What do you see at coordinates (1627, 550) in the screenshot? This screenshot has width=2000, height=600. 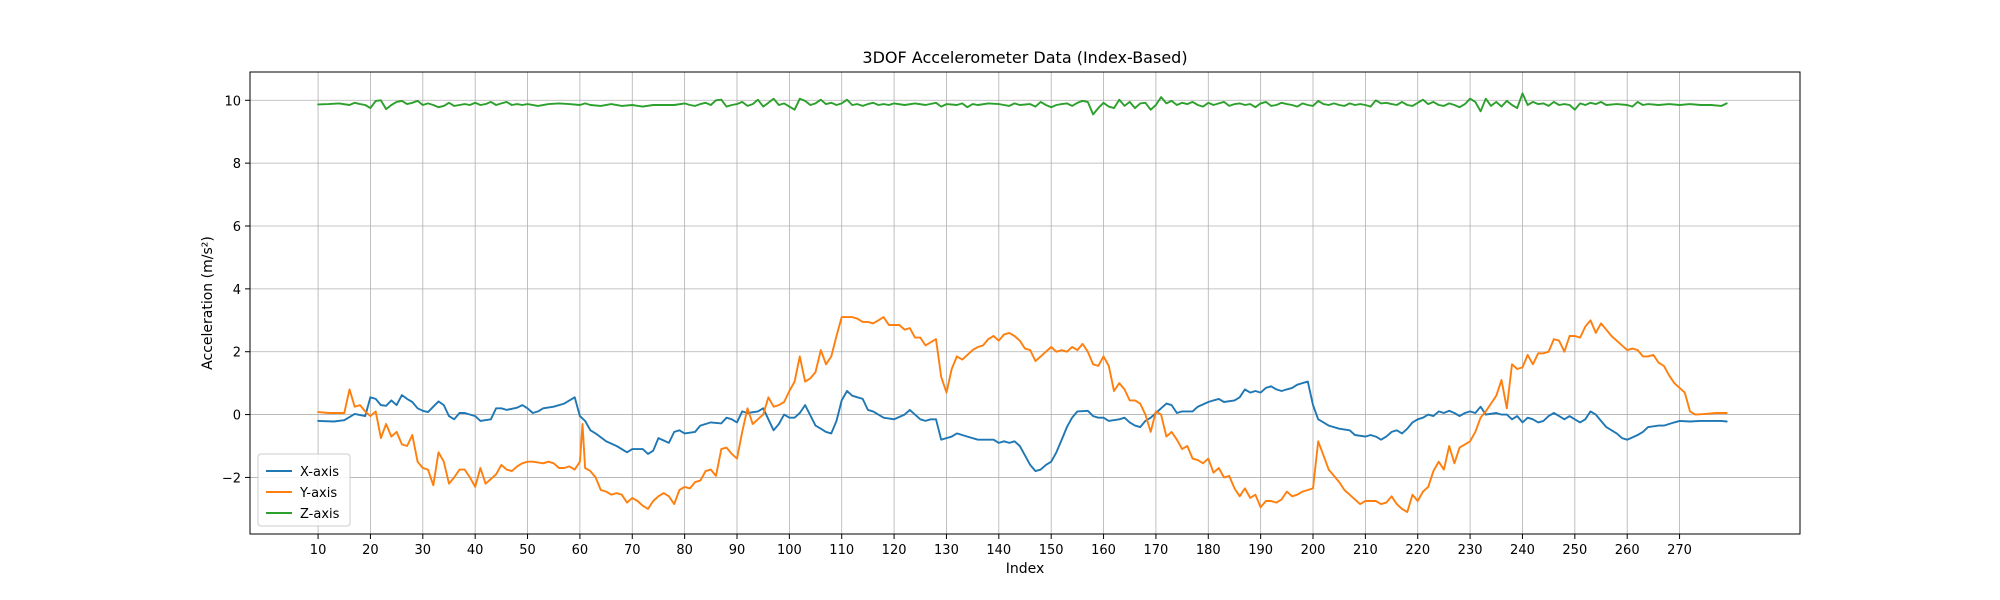 I see `x-tick-label: 260` at bounding box center [1627, 550].